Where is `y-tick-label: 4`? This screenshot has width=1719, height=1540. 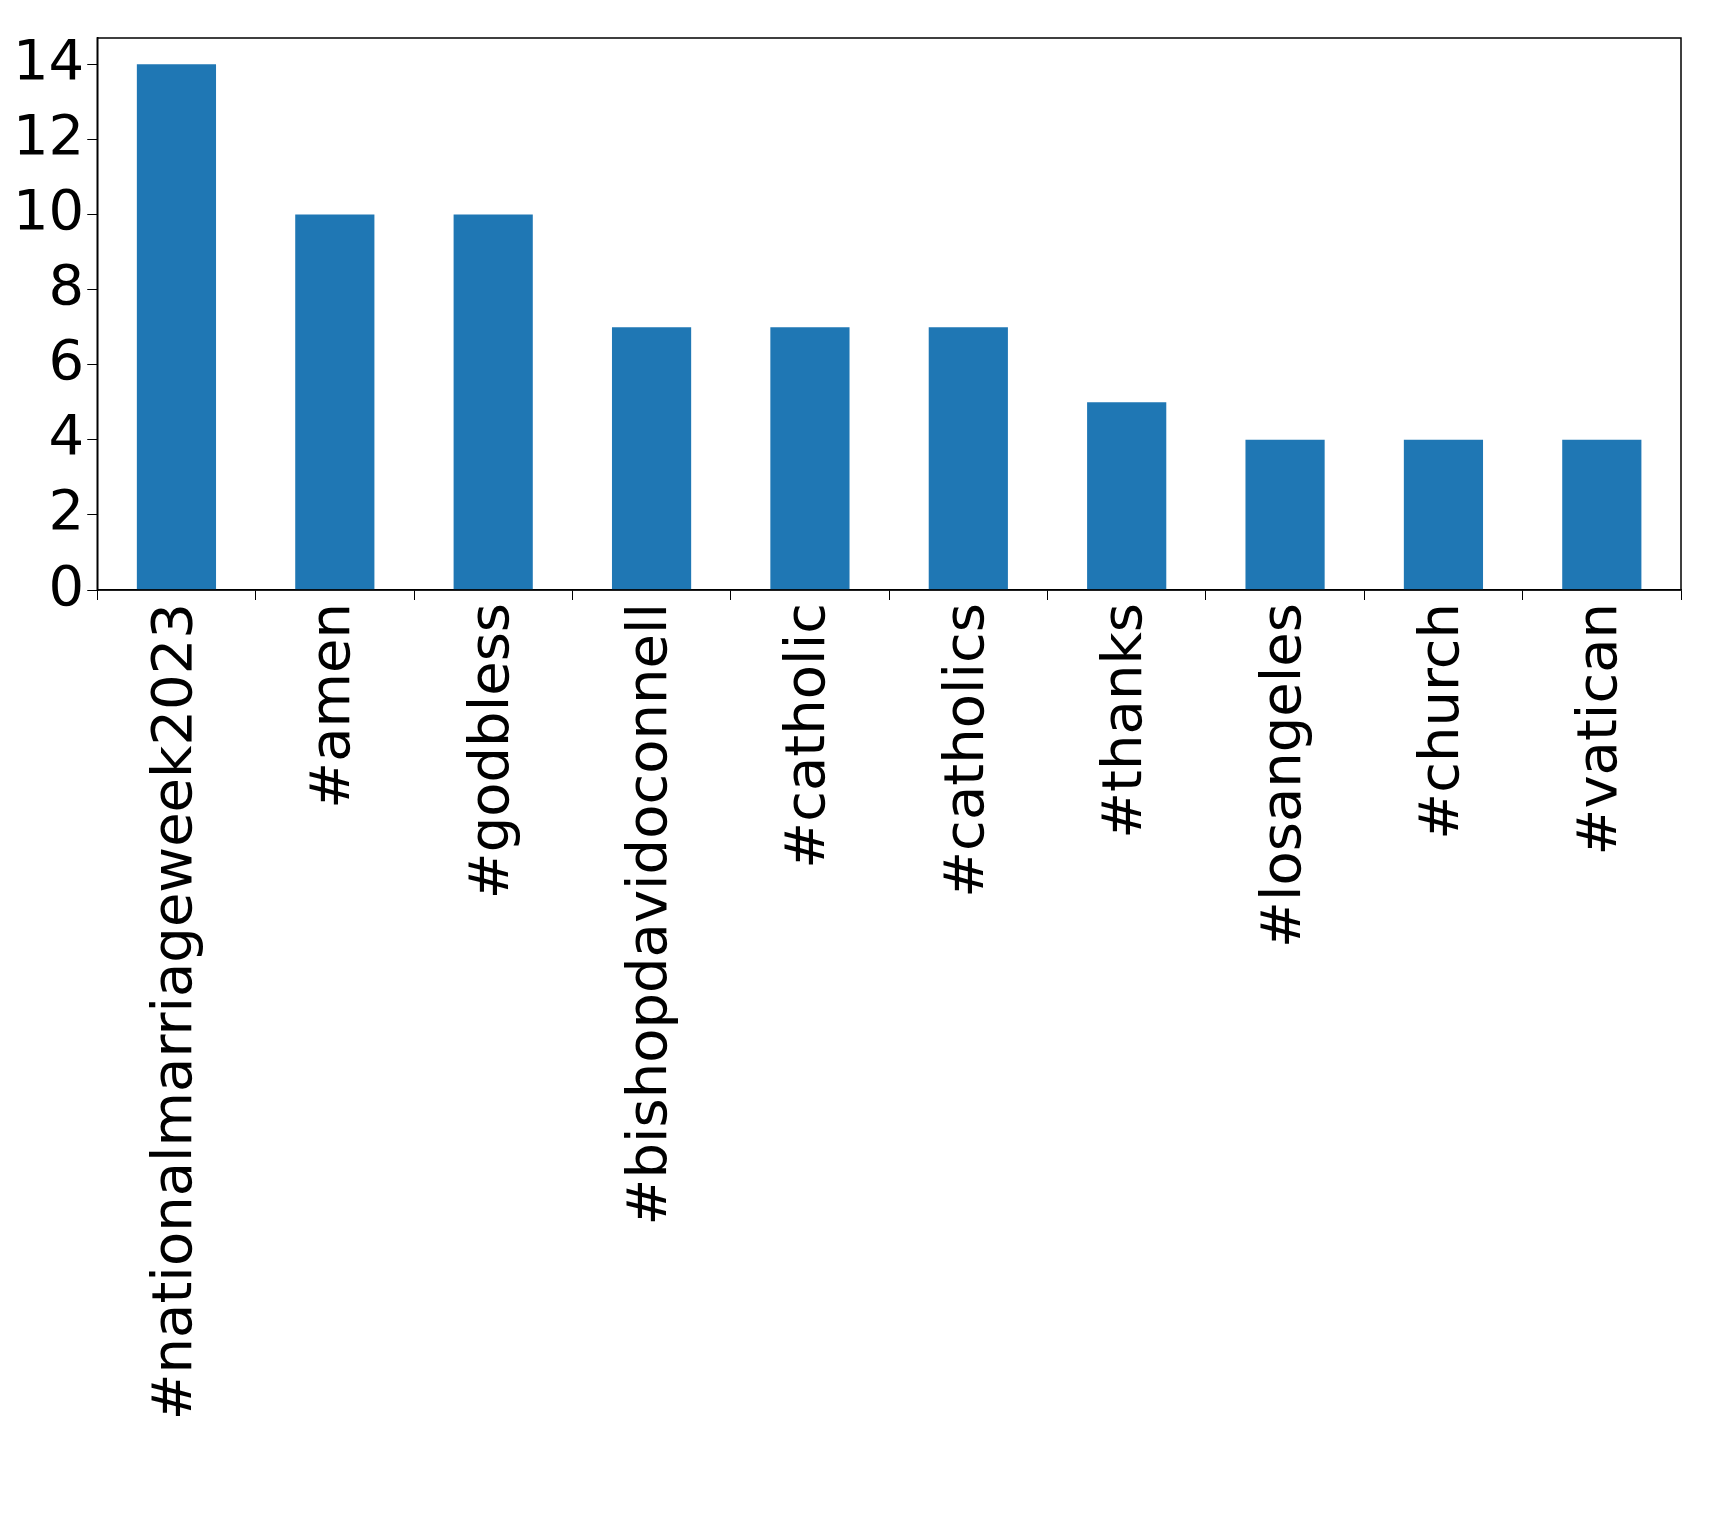
y-tick-label: 4 is located at coordinates (66, 435).